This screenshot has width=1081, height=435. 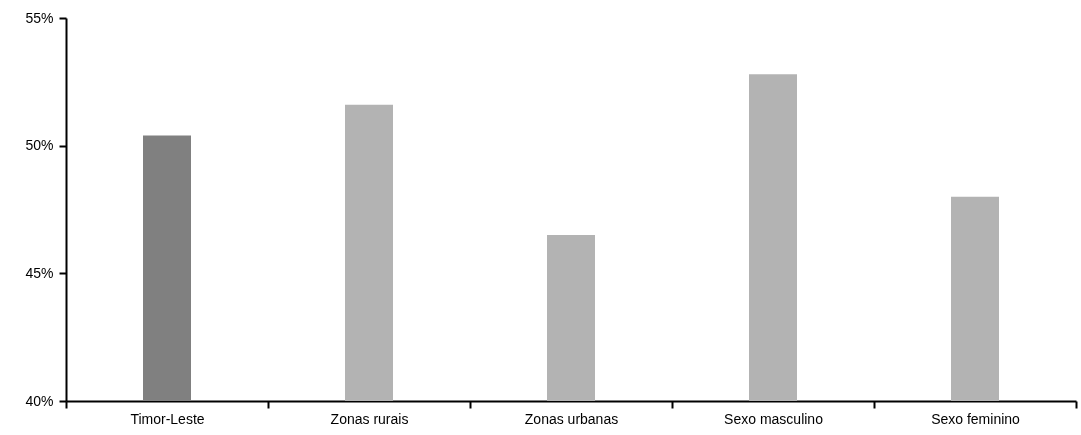 What do you see at coordinates (167, 418) in the screenshot?
I see `x-tick-label: Timor-Leste` at bounding box center [167, 418].